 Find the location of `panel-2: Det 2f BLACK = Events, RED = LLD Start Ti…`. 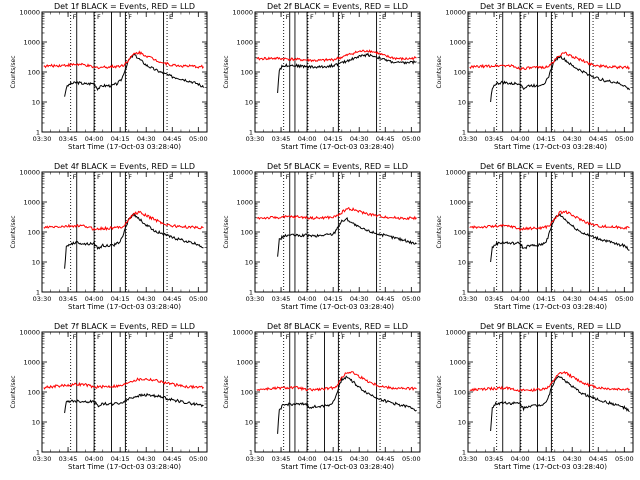

panel-2: Det 2f BLACK = Events, RED = LLD Start Ti… is located at coordinates (322, 76).